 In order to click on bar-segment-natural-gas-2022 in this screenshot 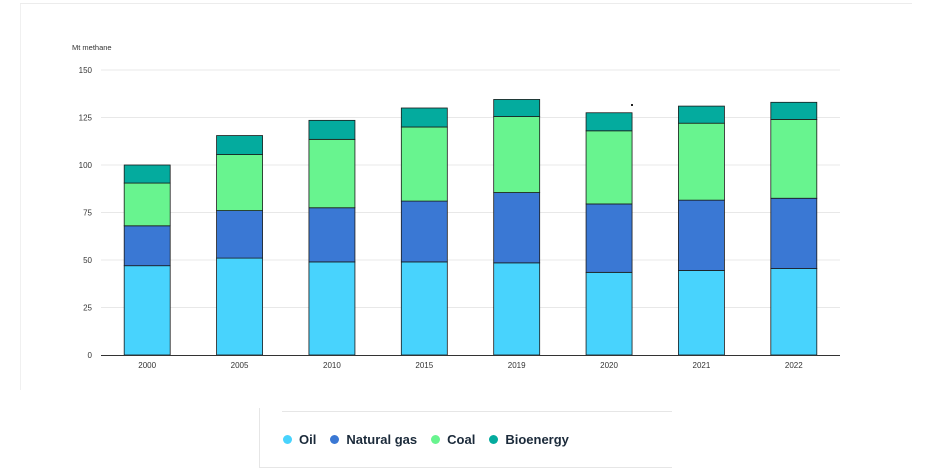, I will do `click(794, 233)`.